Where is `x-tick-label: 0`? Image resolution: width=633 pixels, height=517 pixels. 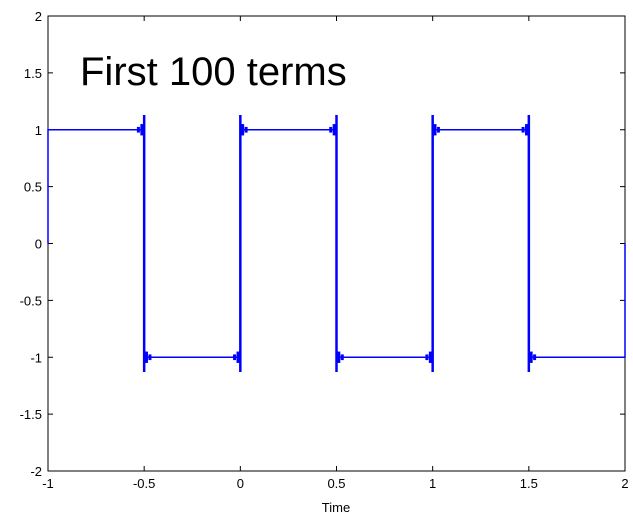 x-tick-label: 0 is located at coordinates (240, 483).